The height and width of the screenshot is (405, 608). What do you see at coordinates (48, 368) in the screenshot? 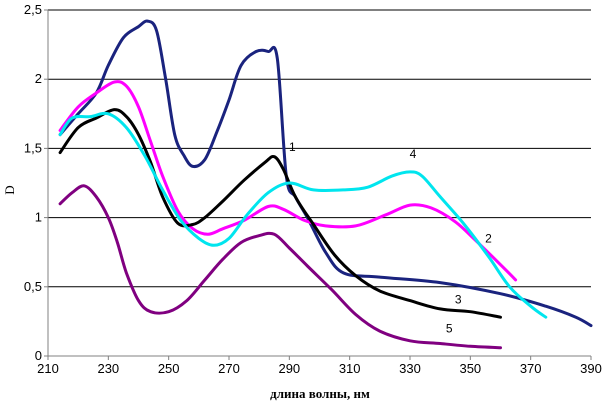
I see `x-tick-label-0: 210` at bounding box center [48, 368].